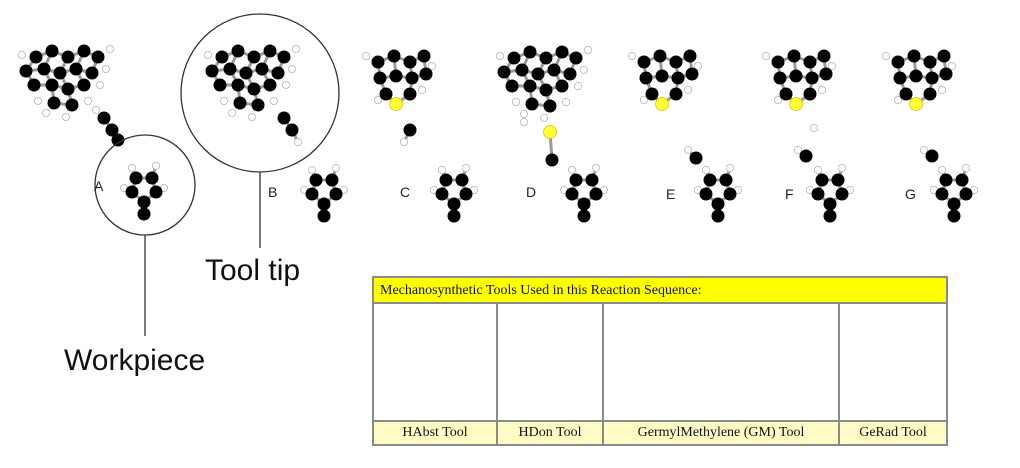 This screenshot has height=468, width=1020. What do you see at coordinates (253, 270) in the screenshot?
I see `tool-tip-callout: Tool tip` at bounding box center [253, 270].